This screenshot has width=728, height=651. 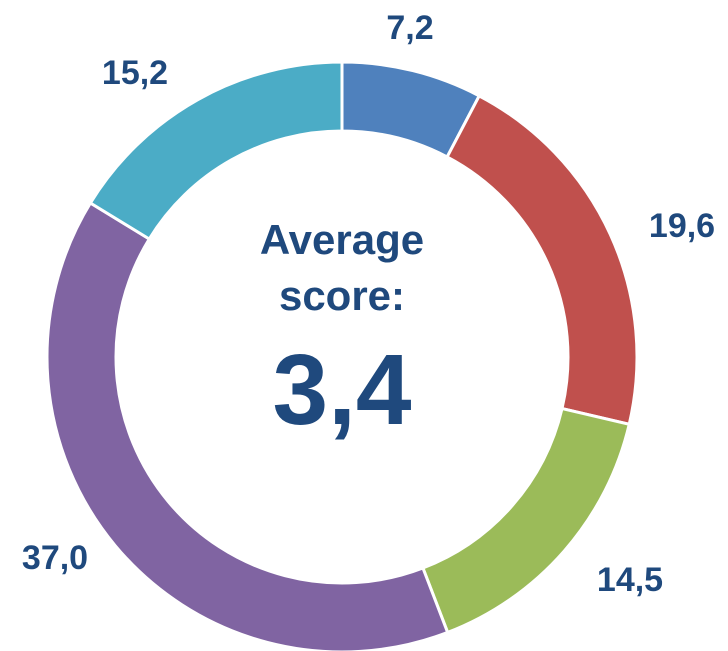 What do you see at coordinates (342, 331) in the screenshot?
I see `center-text: Average score: 3,4` at bounding box center [342, 331].